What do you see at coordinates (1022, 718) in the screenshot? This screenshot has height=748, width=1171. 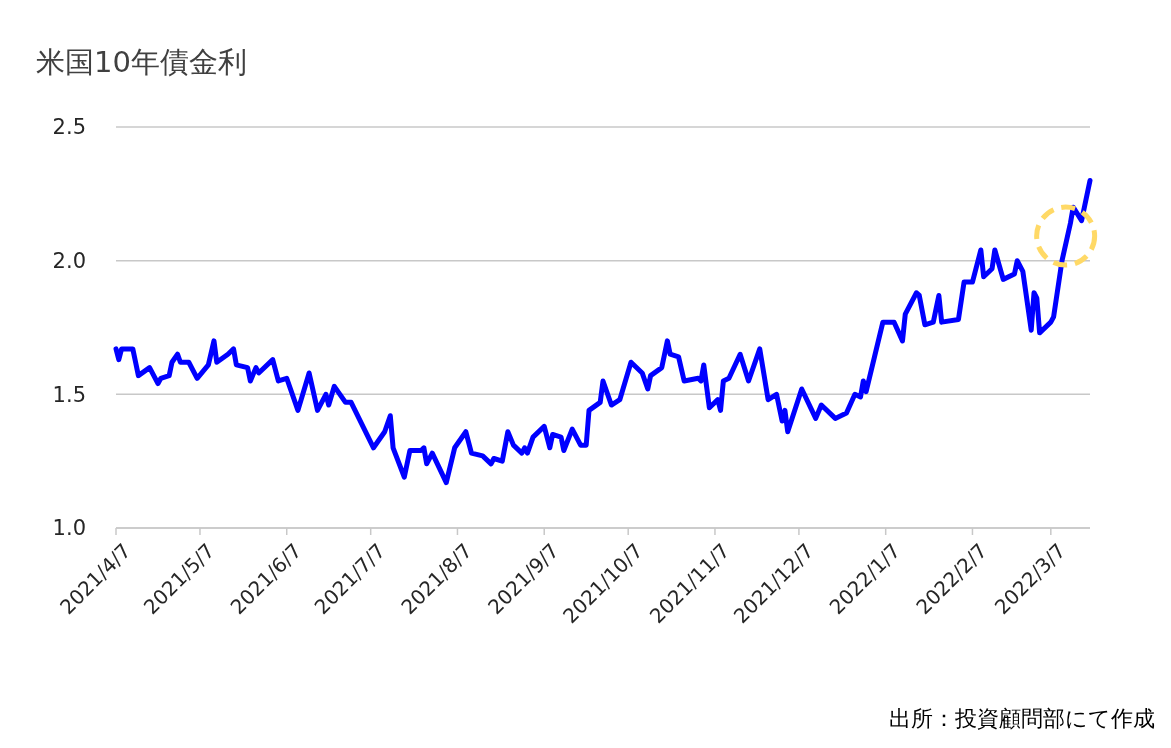 I see `text: 出所：投資顧問部にて作成` at bounding box center [1022, 718].